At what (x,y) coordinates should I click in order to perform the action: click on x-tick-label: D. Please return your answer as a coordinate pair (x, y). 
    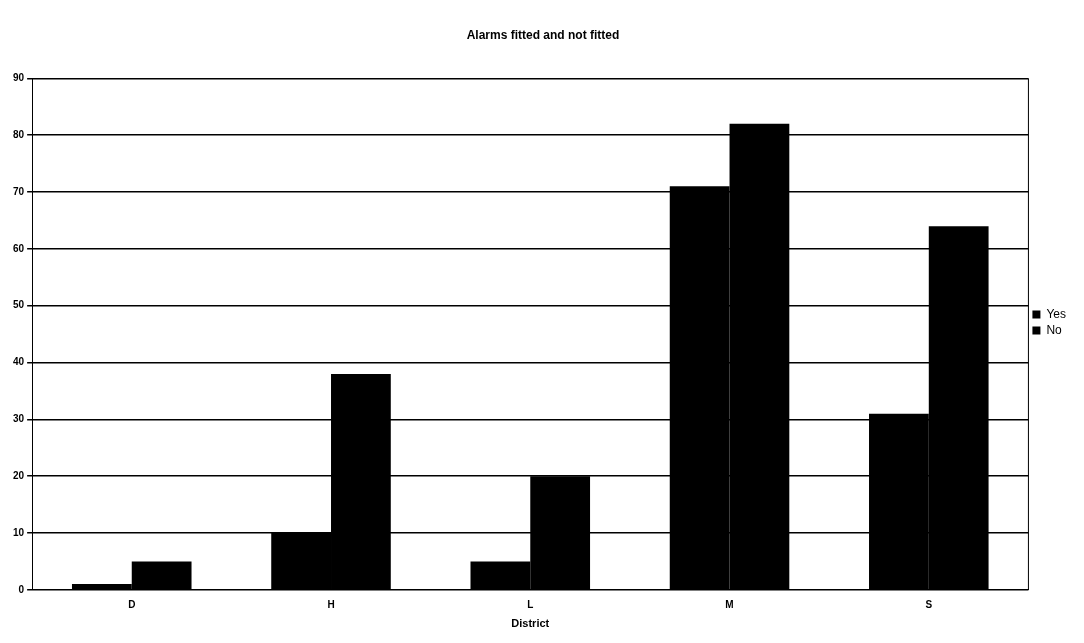
    Looking at the image, I should click on (132, 604).